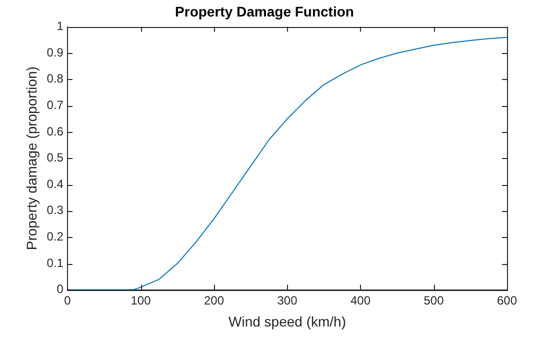 This screenshot has width=560, height=337. Describe the element at coordinates (287, 300) in the screenshot. I see `x-tick-label: 300` at that location.